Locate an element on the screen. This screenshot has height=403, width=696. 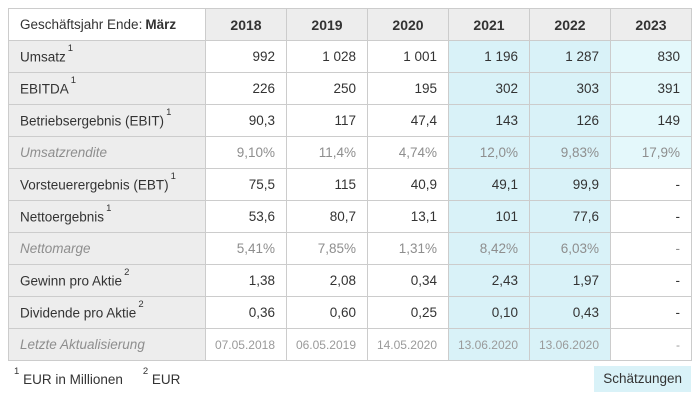
footnote-2-marker: 2 is located at coordinates (145, 371).